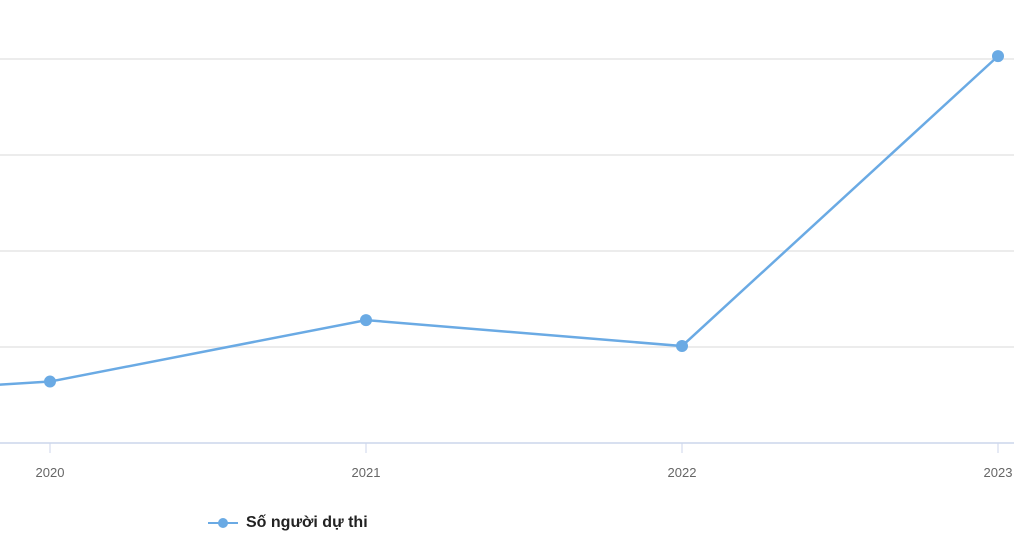 The image size is (1024, 536). I want to click on legend-item: Số người dự thi, so click(288, 523).